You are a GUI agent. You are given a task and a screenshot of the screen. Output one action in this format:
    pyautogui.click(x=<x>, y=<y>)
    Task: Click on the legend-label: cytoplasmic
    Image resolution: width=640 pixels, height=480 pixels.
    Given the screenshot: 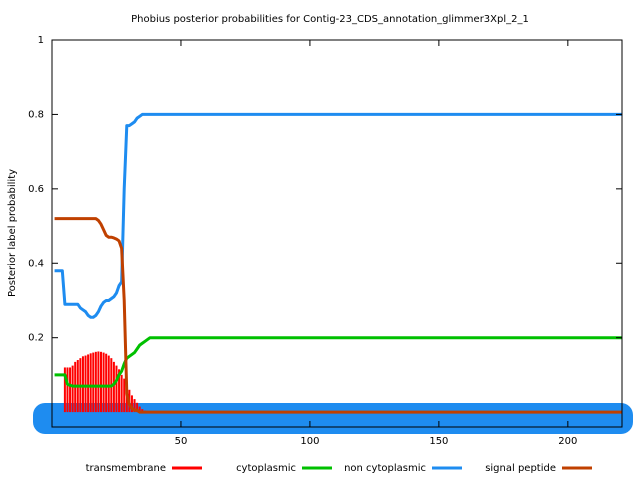 What is the action you would take?
    pyautogui.click(x=266, y=468)
    